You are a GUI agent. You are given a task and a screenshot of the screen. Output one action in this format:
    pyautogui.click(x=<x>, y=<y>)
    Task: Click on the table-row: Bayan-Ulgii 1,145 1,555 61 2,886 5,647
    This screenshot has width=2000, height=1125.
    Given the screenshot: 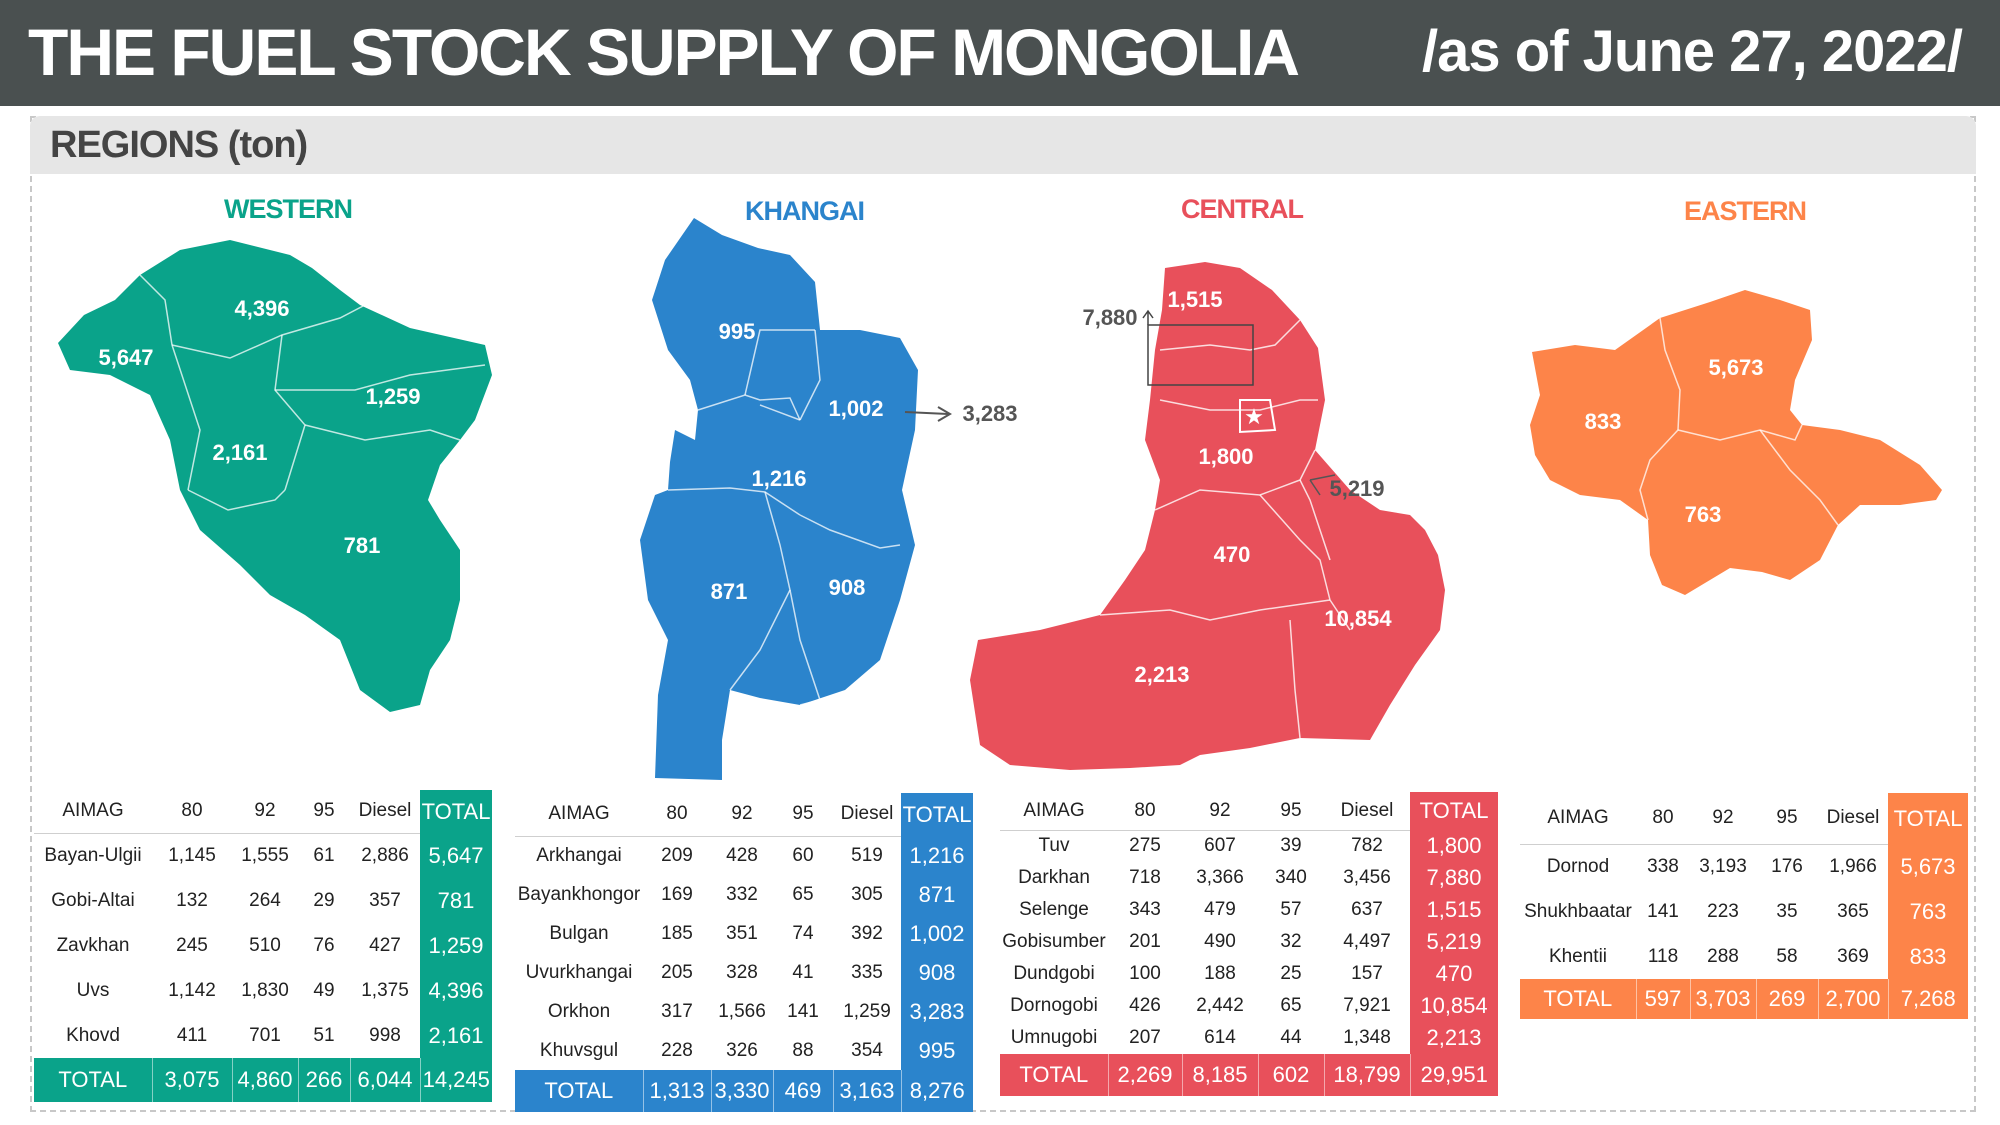 What is the action you would take?
    pyautogui.click(x=263, y=855)
    